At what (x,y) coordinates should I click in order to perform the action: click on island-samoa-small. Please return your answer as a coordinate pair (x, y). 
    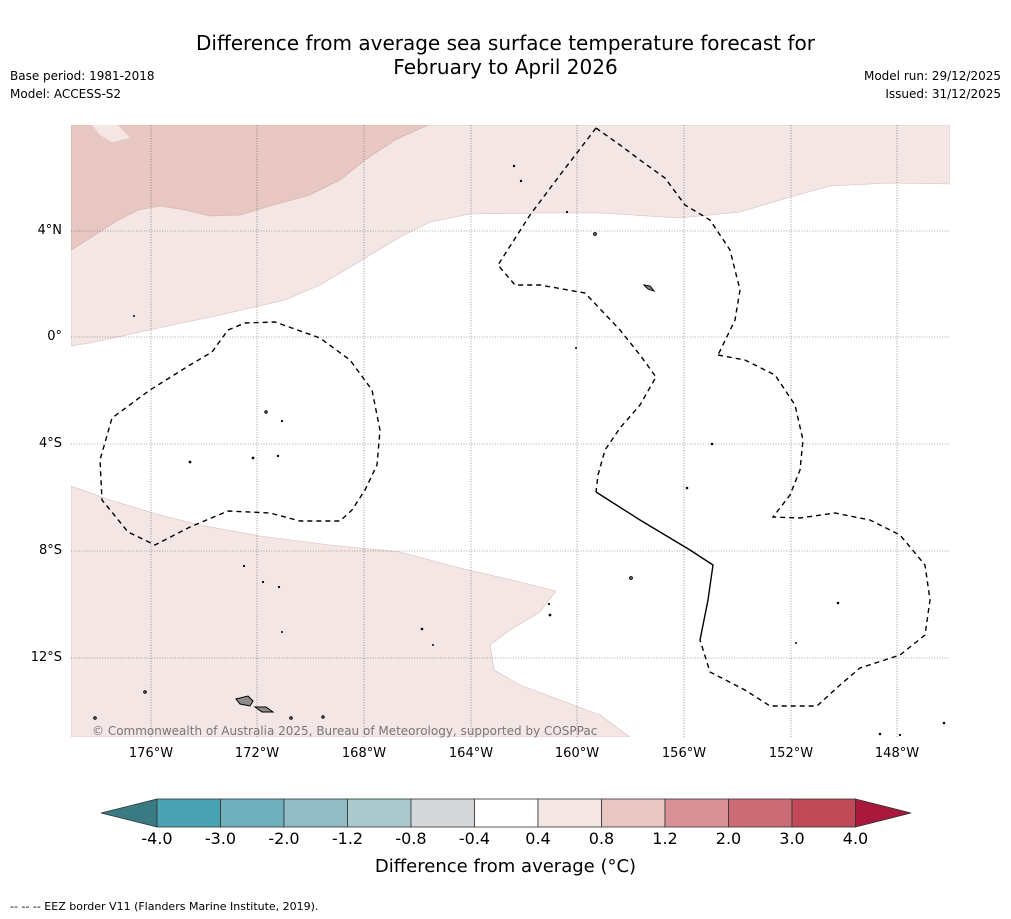
    Looking at the image, I should click on (264, 709).